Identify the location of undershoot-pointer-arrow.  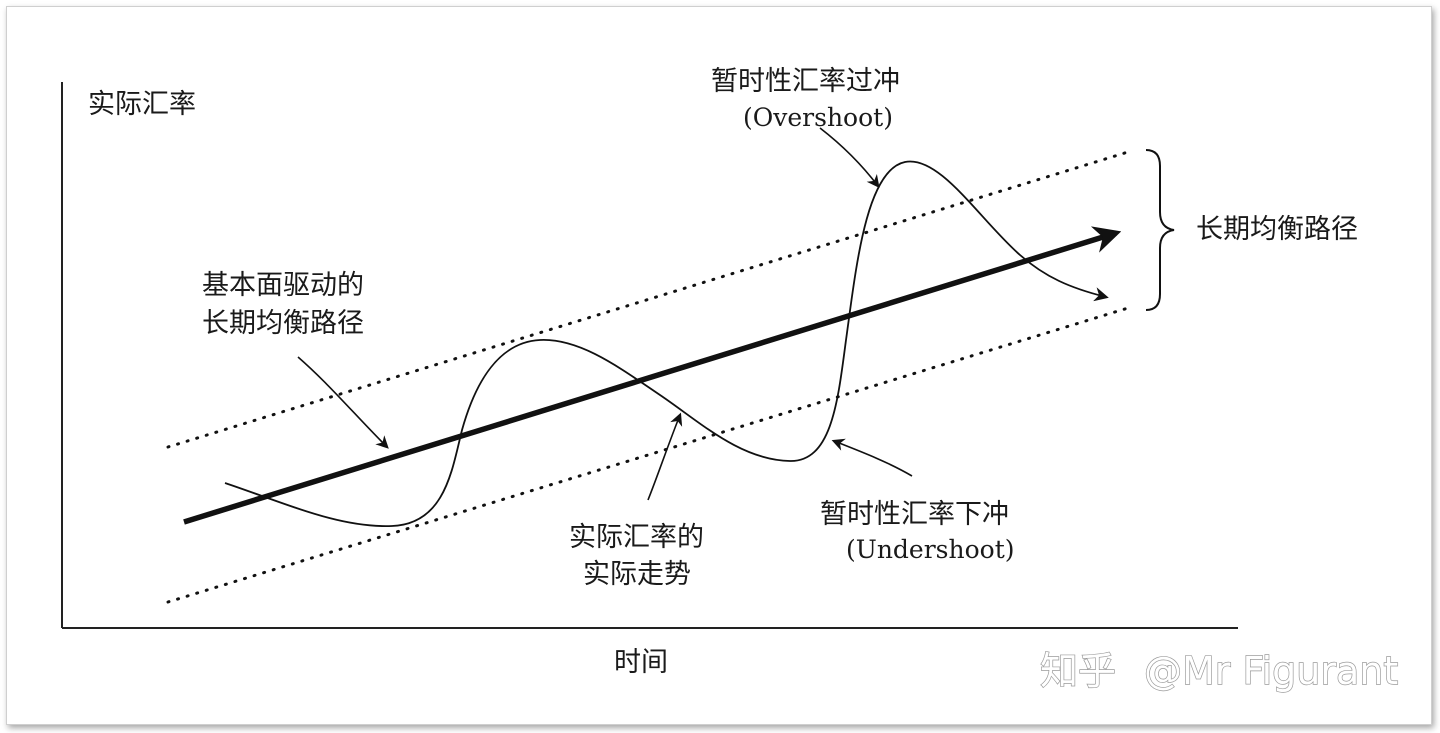
(872, 457).